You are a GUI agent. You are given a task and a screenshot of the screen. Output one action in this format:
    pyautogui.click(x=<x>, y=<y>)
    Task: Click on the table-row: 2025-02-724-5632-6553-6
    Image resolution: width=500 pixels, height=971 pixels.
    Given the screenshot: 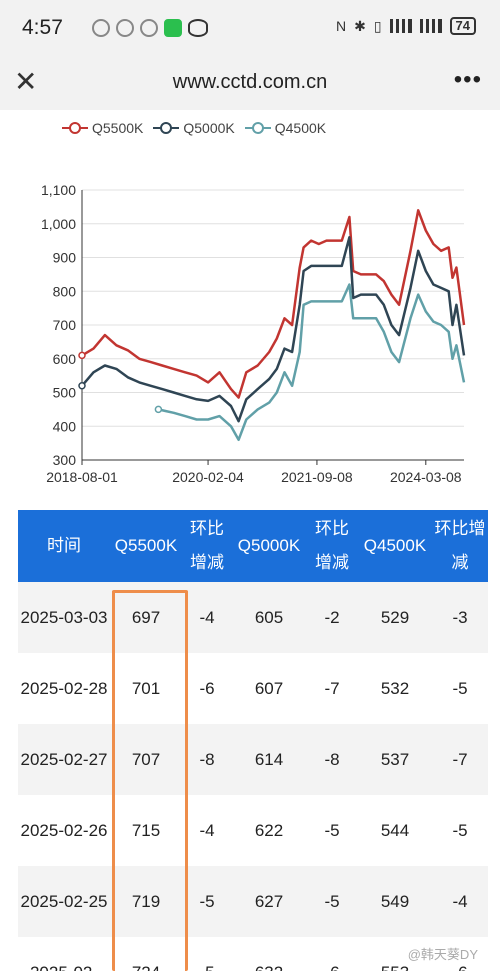 What is the action you would take?
    pyautogui.click(x=253, y=954)
    